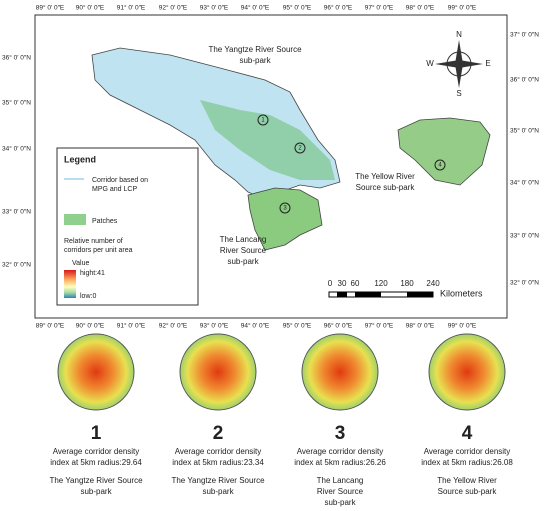  Describe the element at coordinates (385, 176) in the screenshot. I see `region-label: The Yellow River` at that location.